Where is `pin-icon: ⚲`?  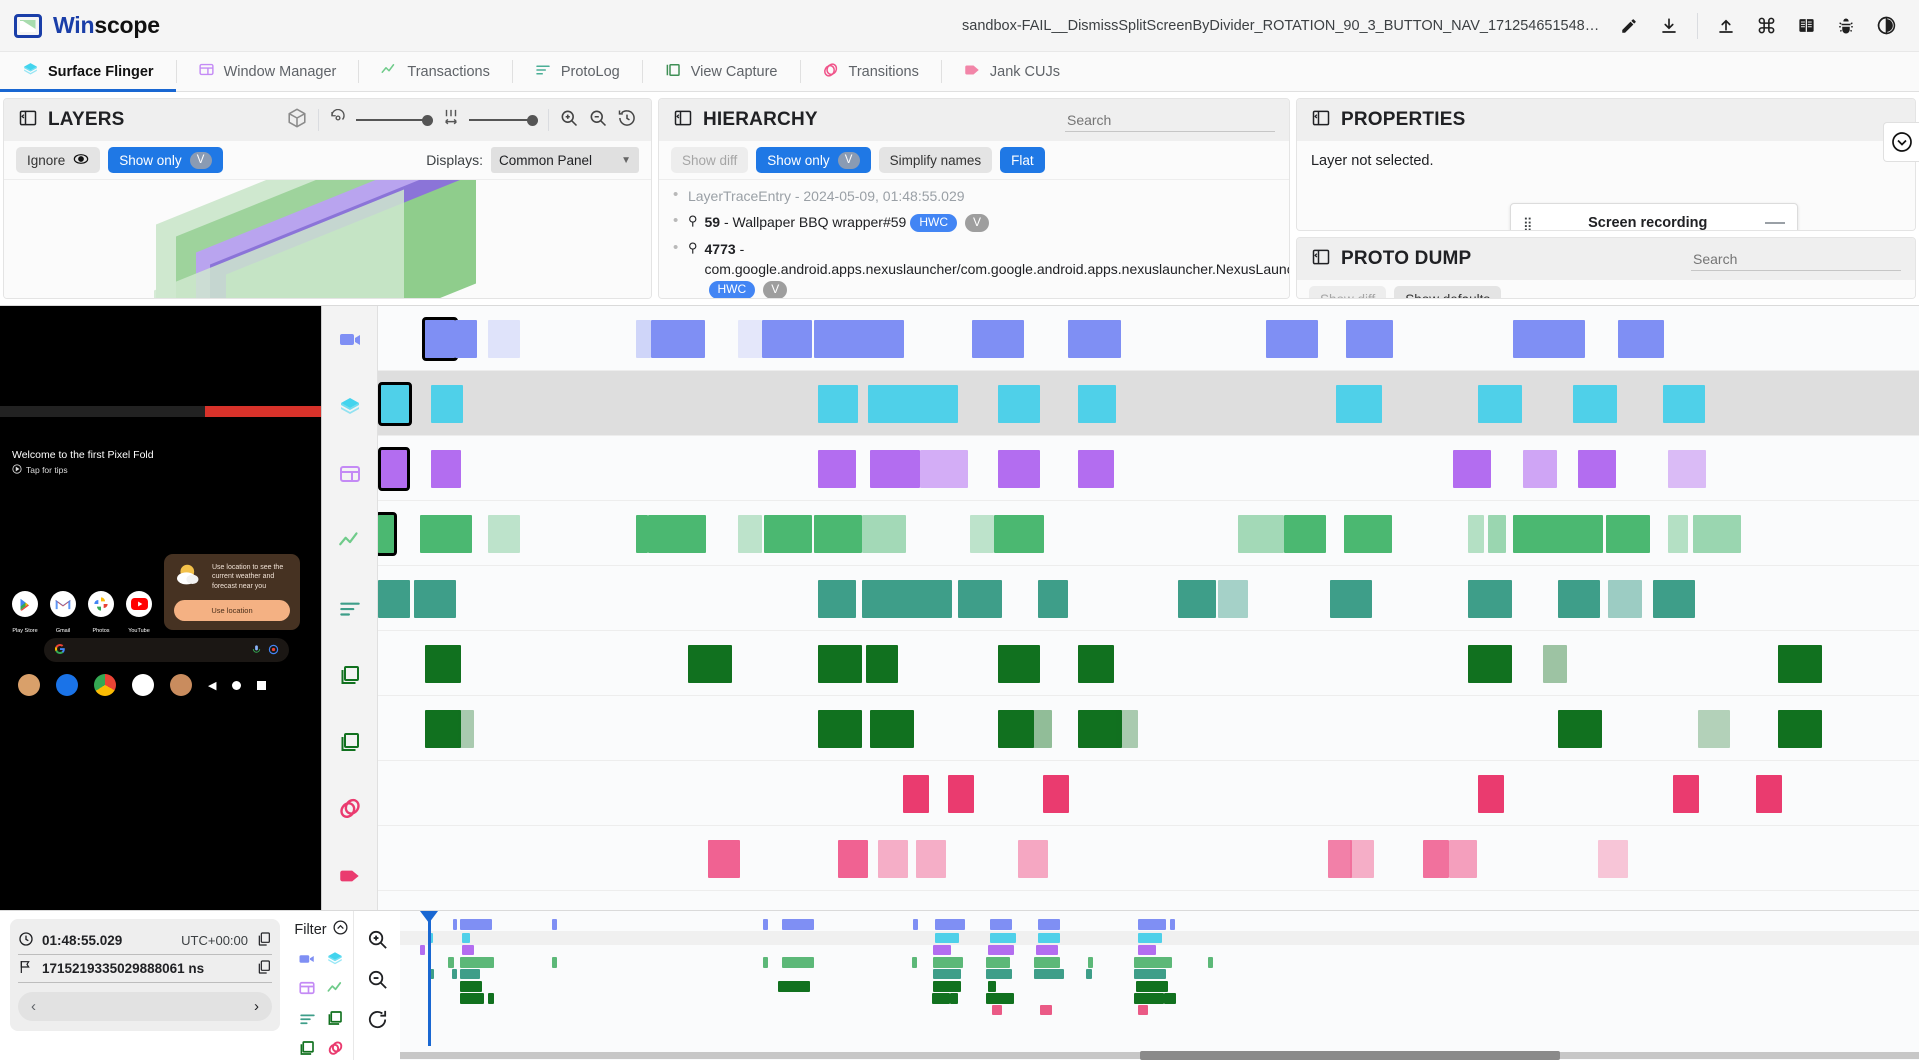 pin-icon: ⚲ is located at coordinates (692, 221).